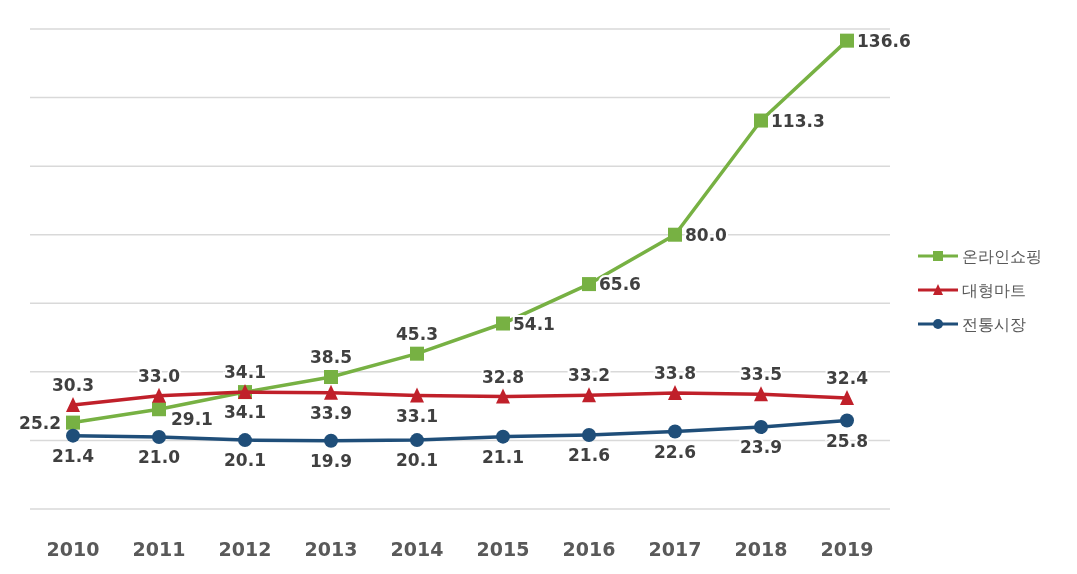 The width and height of the screenshot is (1077, 574). What do you see at coordinates (159, 375) in the screenshot?
I see `data-label: 33.0` at bounding box center [159, 375].